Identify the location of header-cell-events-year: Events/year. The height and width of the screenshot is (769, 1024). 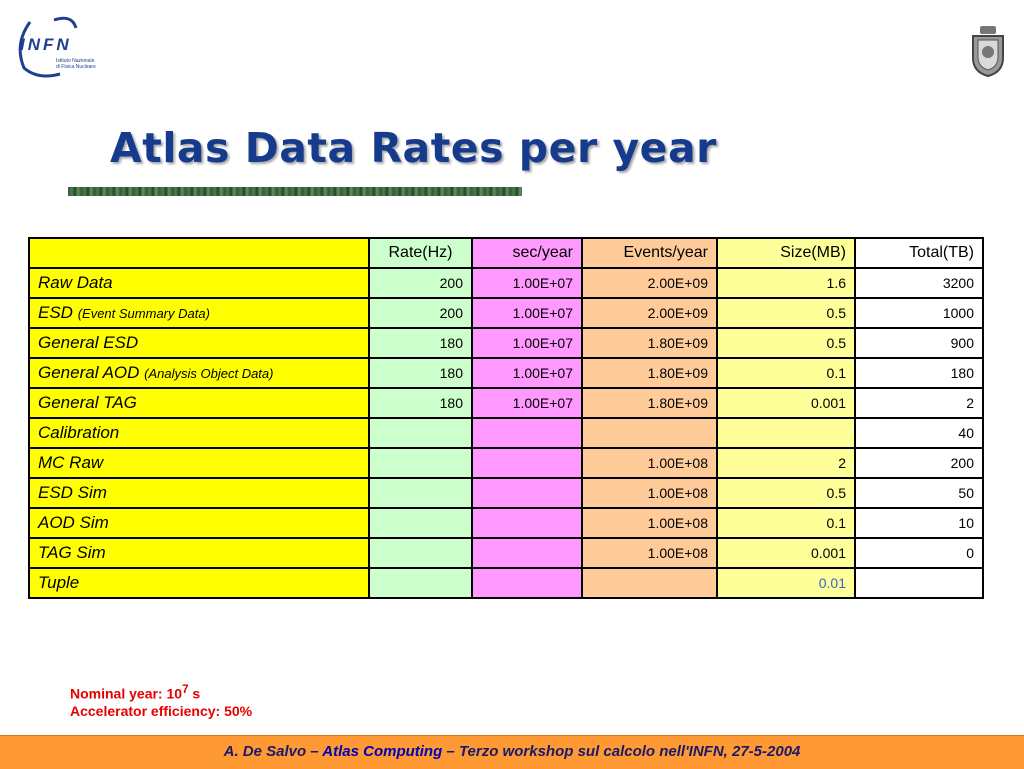
(649, 253).